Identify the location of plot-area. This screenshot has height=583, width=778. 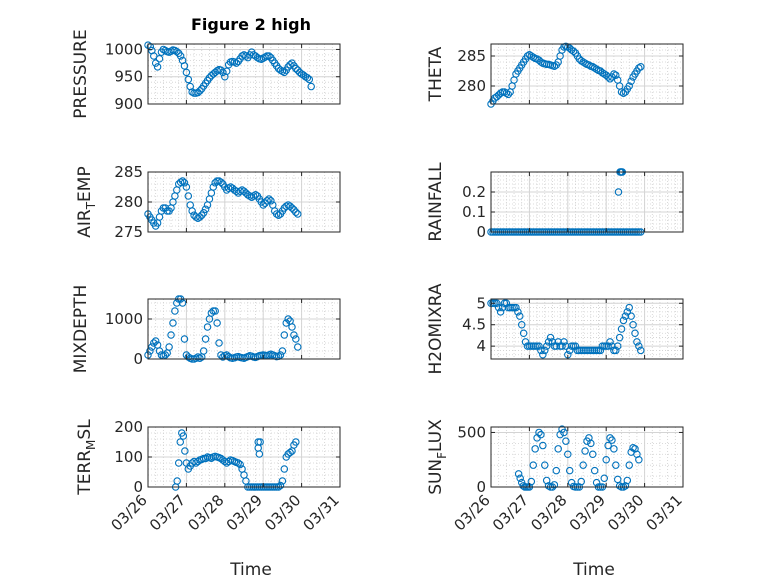
(244, 329).